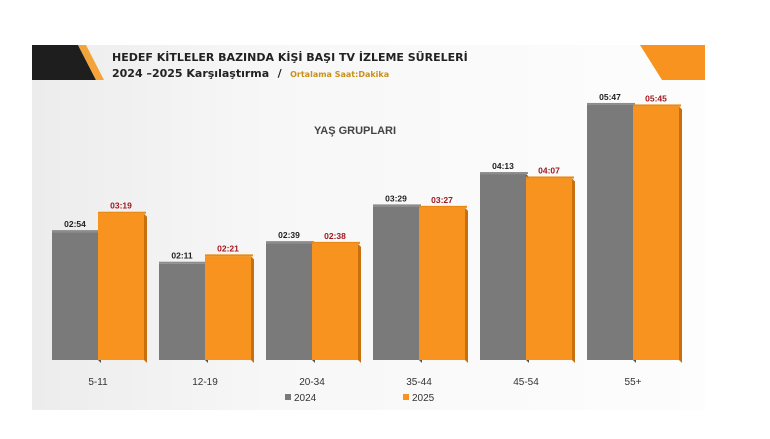 The height and width of the screenshot is (439, 770). What do you see at coordinates (190, 73) in the screenshot?
I see `slide-subtitle: 2024 –2025 Karşılaştırma` at bounding box center [190, 73].